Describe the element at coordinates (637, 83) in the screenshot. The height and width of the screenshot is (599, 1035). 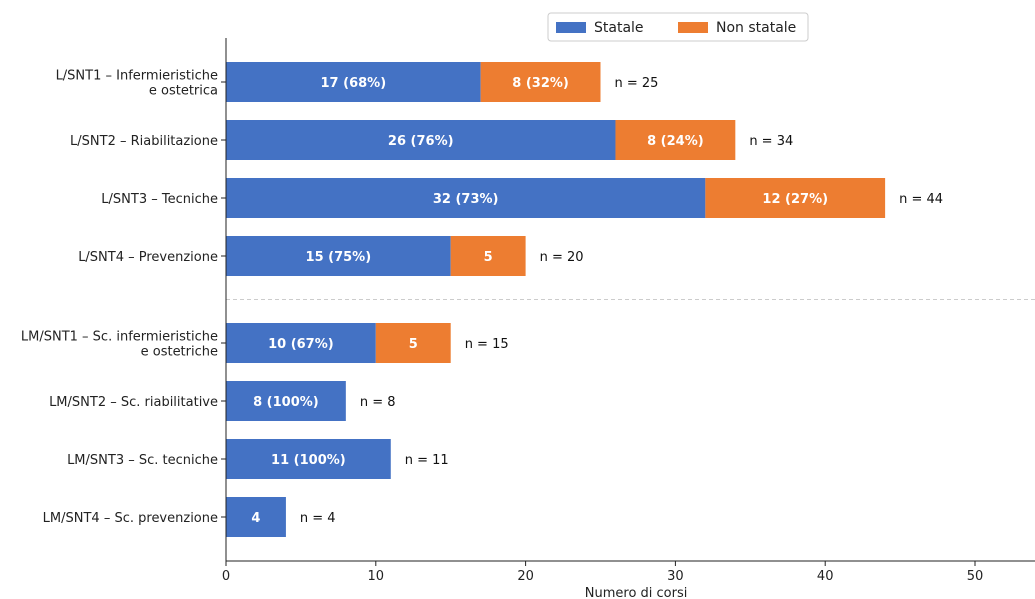
I see `total-label: n = 25` at that location.